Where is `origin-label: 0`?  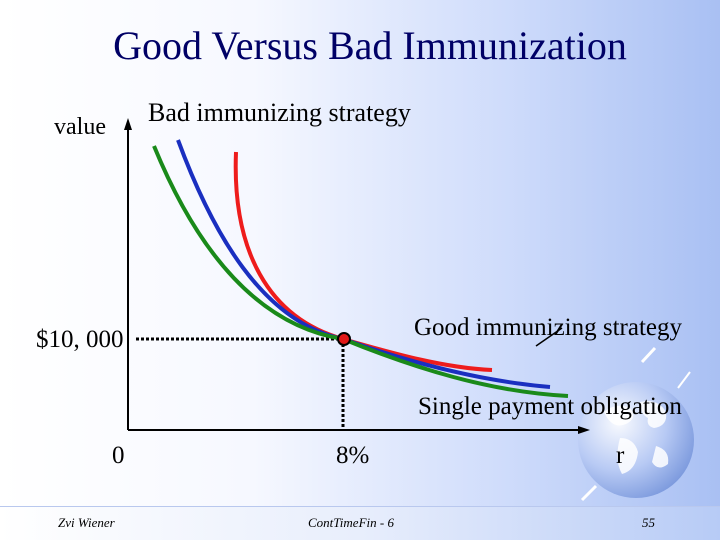 origin-label: 0 is located at coordinates (118, 455).